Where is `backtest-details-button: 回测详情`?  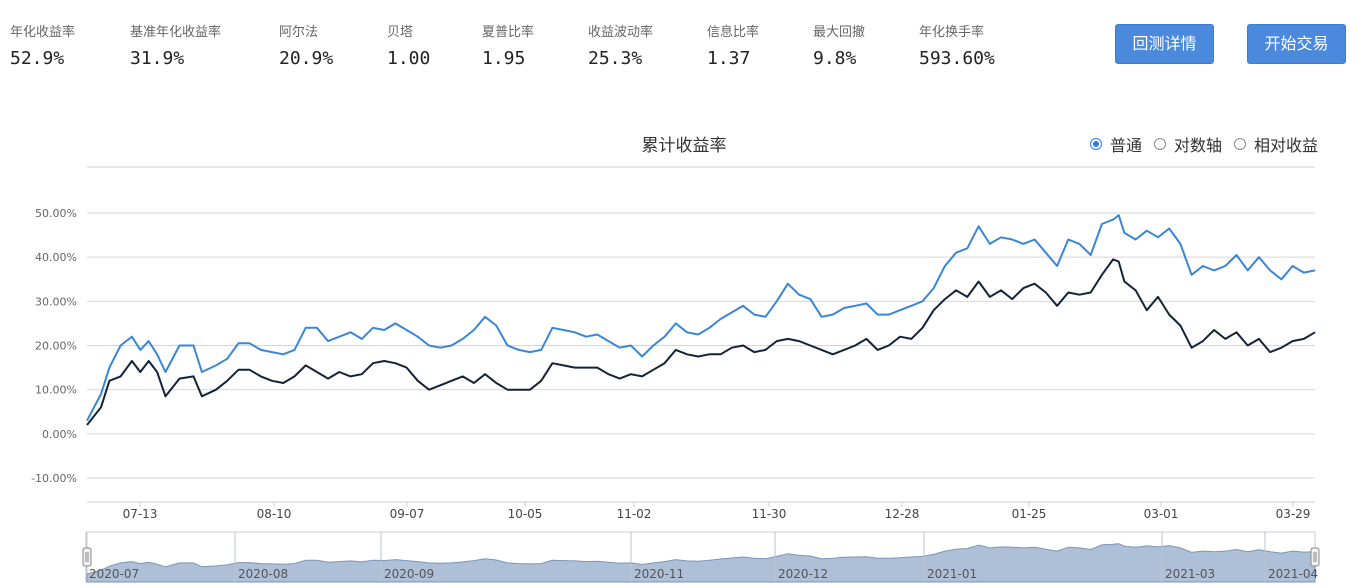 backtest-details-button: 回测详情 is located at coordinates (1164, 44).